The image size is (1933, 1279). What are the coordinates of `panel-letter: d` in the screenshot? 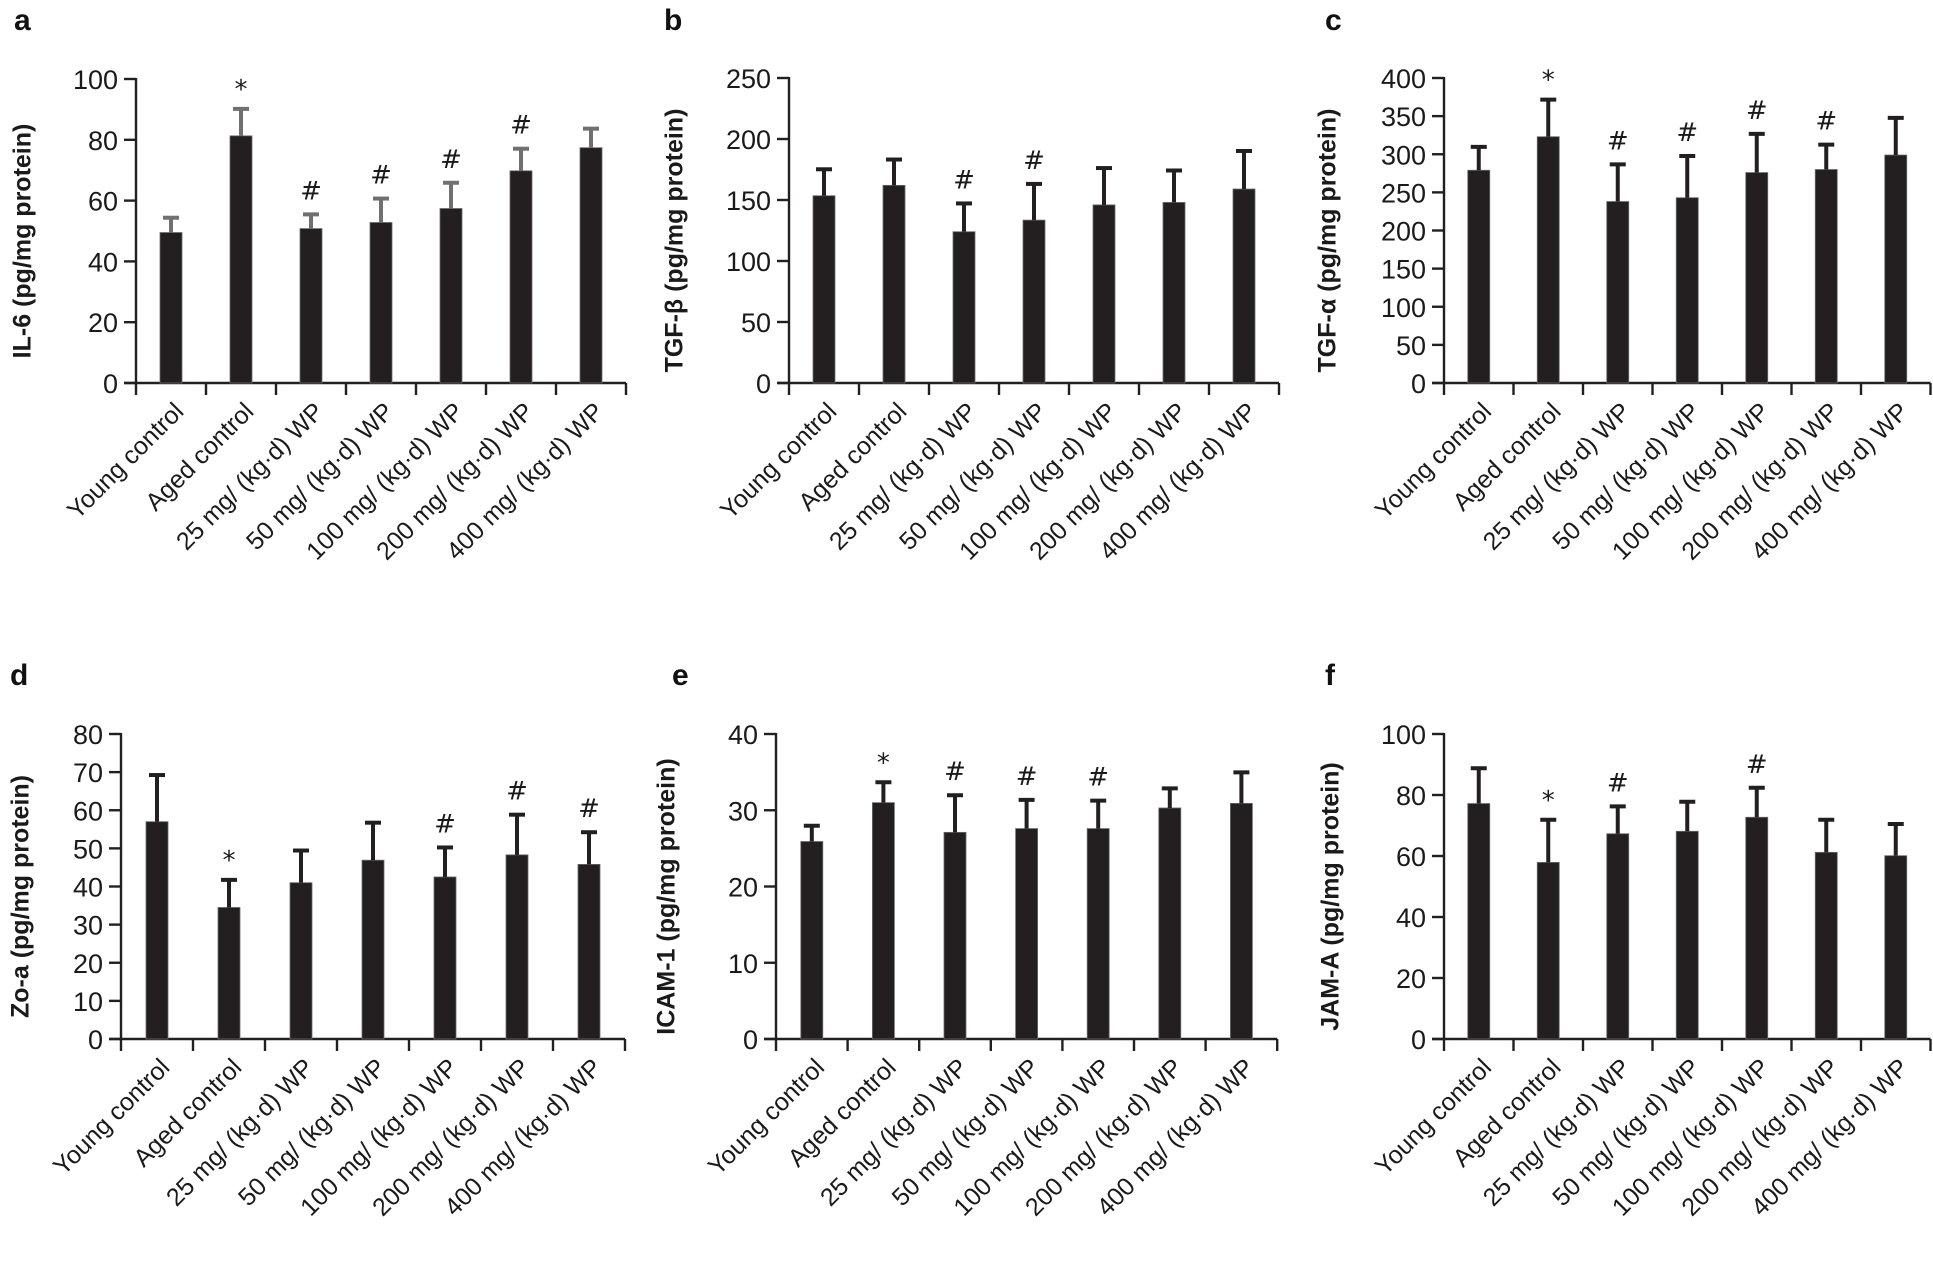 It's located at (19, 675).